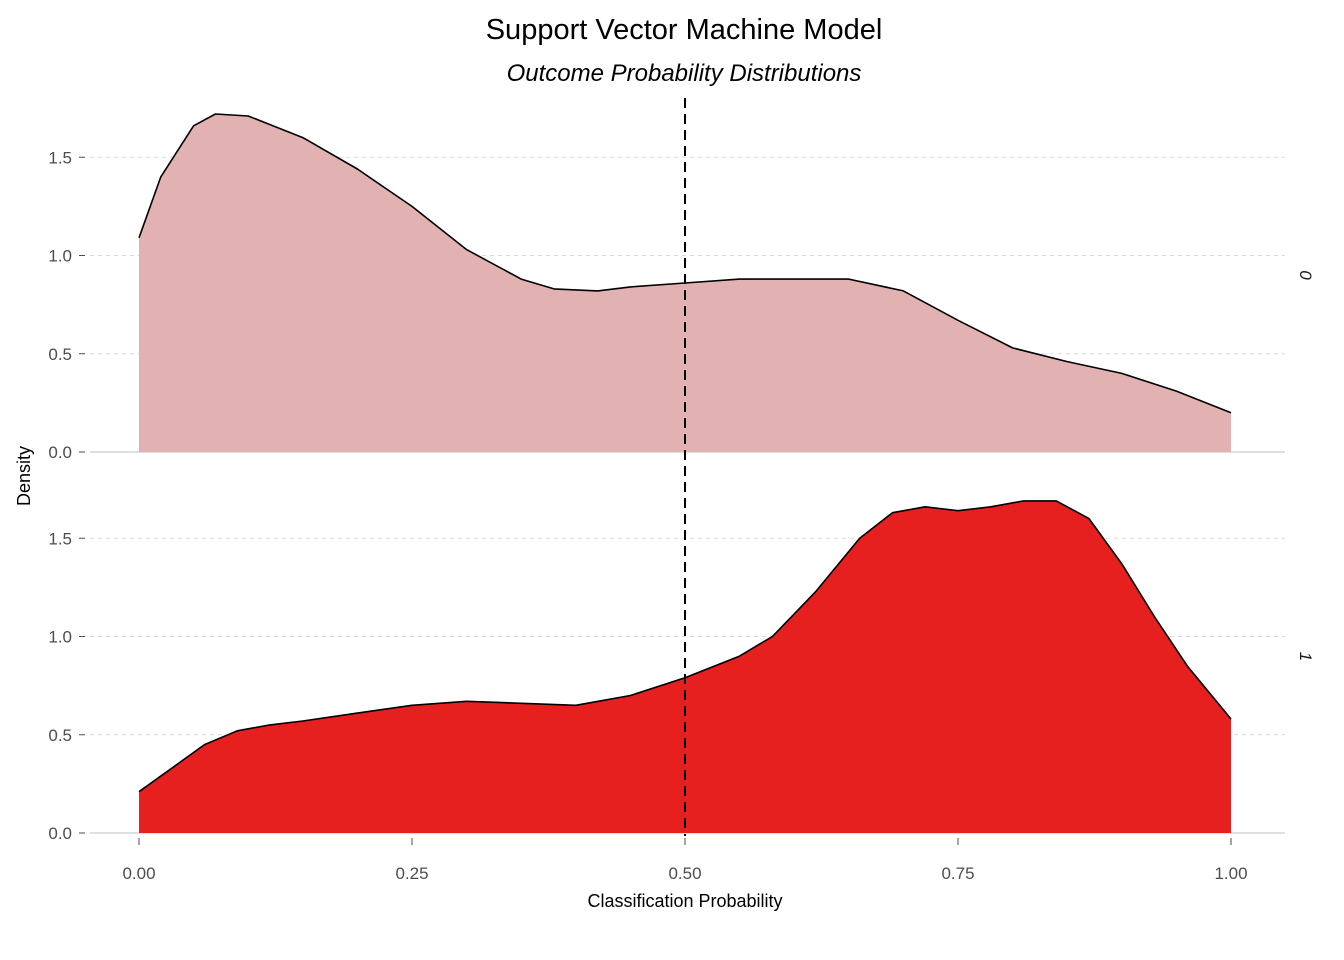 The height and width of the screenshot is (960, 1344). What do you see at coordinates (684, 901) in the screenshot?
I see `x-axis-title: Classification Probability` at bounding box center [684, 901].